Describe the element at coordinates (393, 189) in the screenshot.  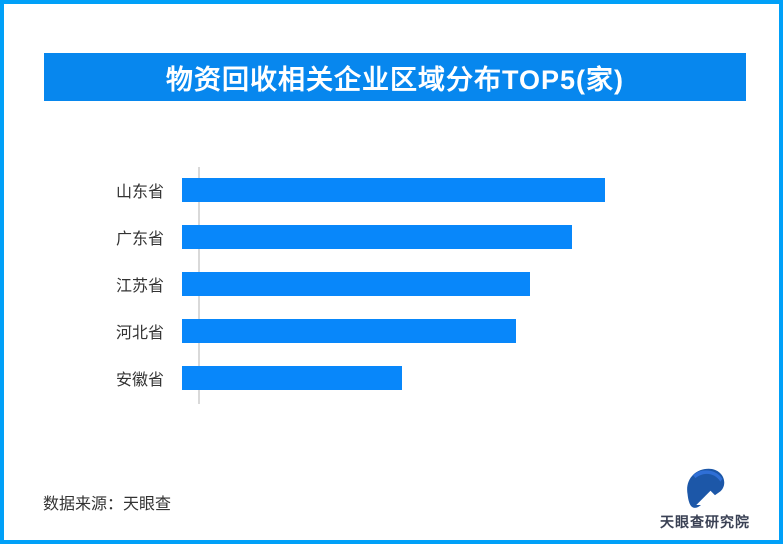
I see `bar-shandong` at that location.